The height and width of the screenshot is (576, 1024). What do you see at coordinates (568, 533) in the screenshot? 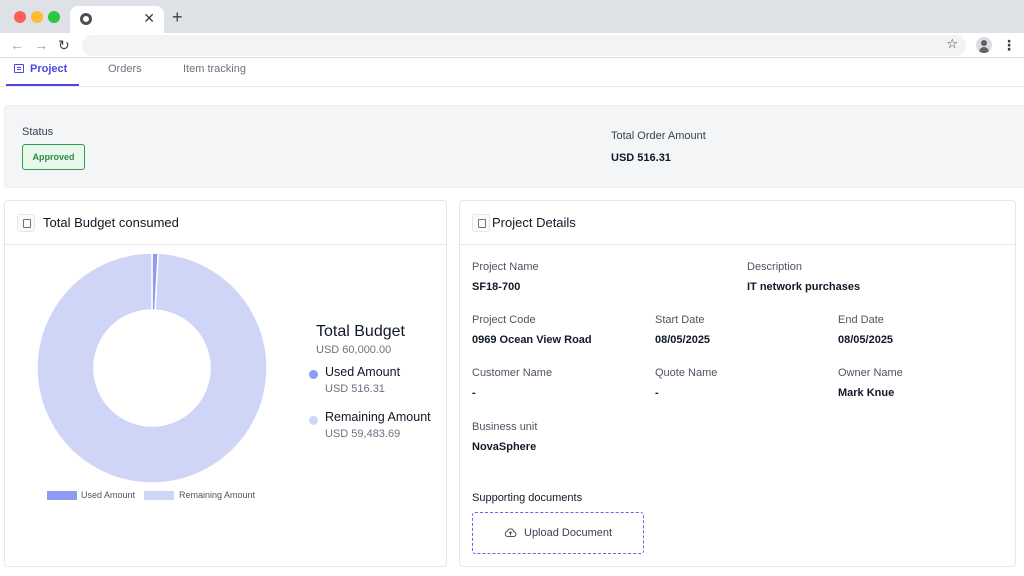
I see `upload-document-label: Upload Document` at bounding box center [568, 533].